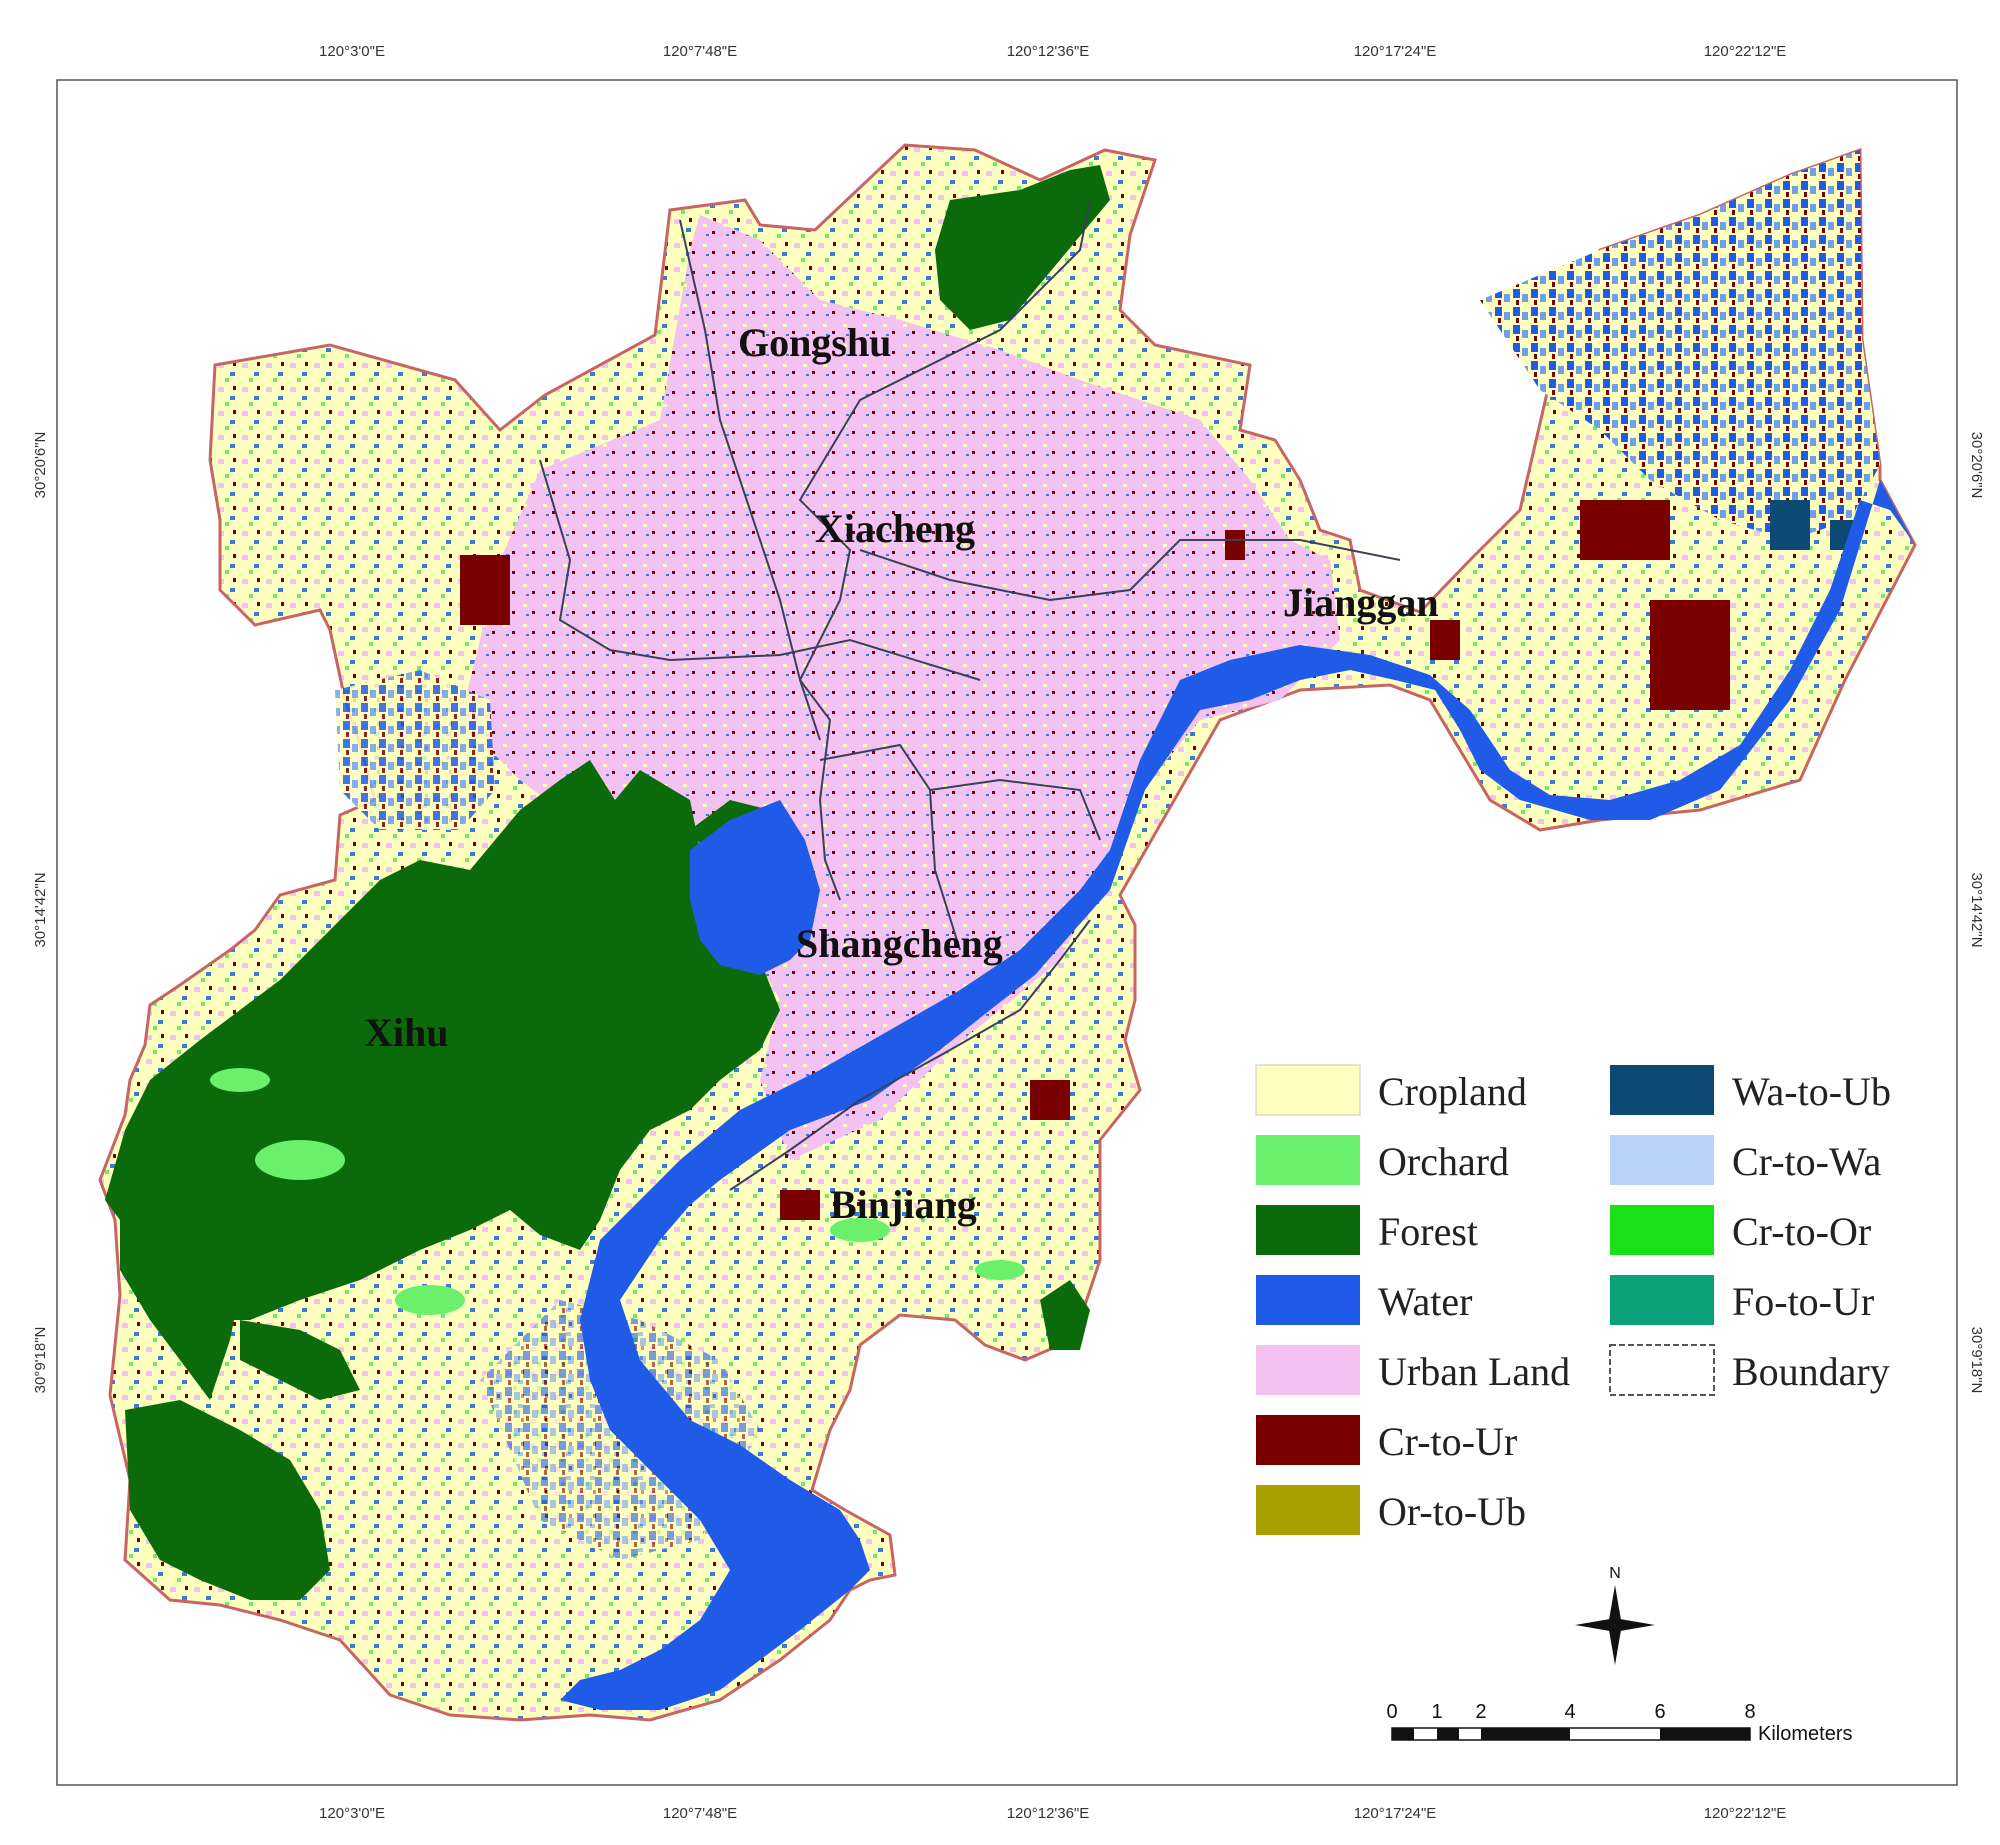  I want to click on bottom-lon-label: 120°3'0"E, so click(352, 1813).